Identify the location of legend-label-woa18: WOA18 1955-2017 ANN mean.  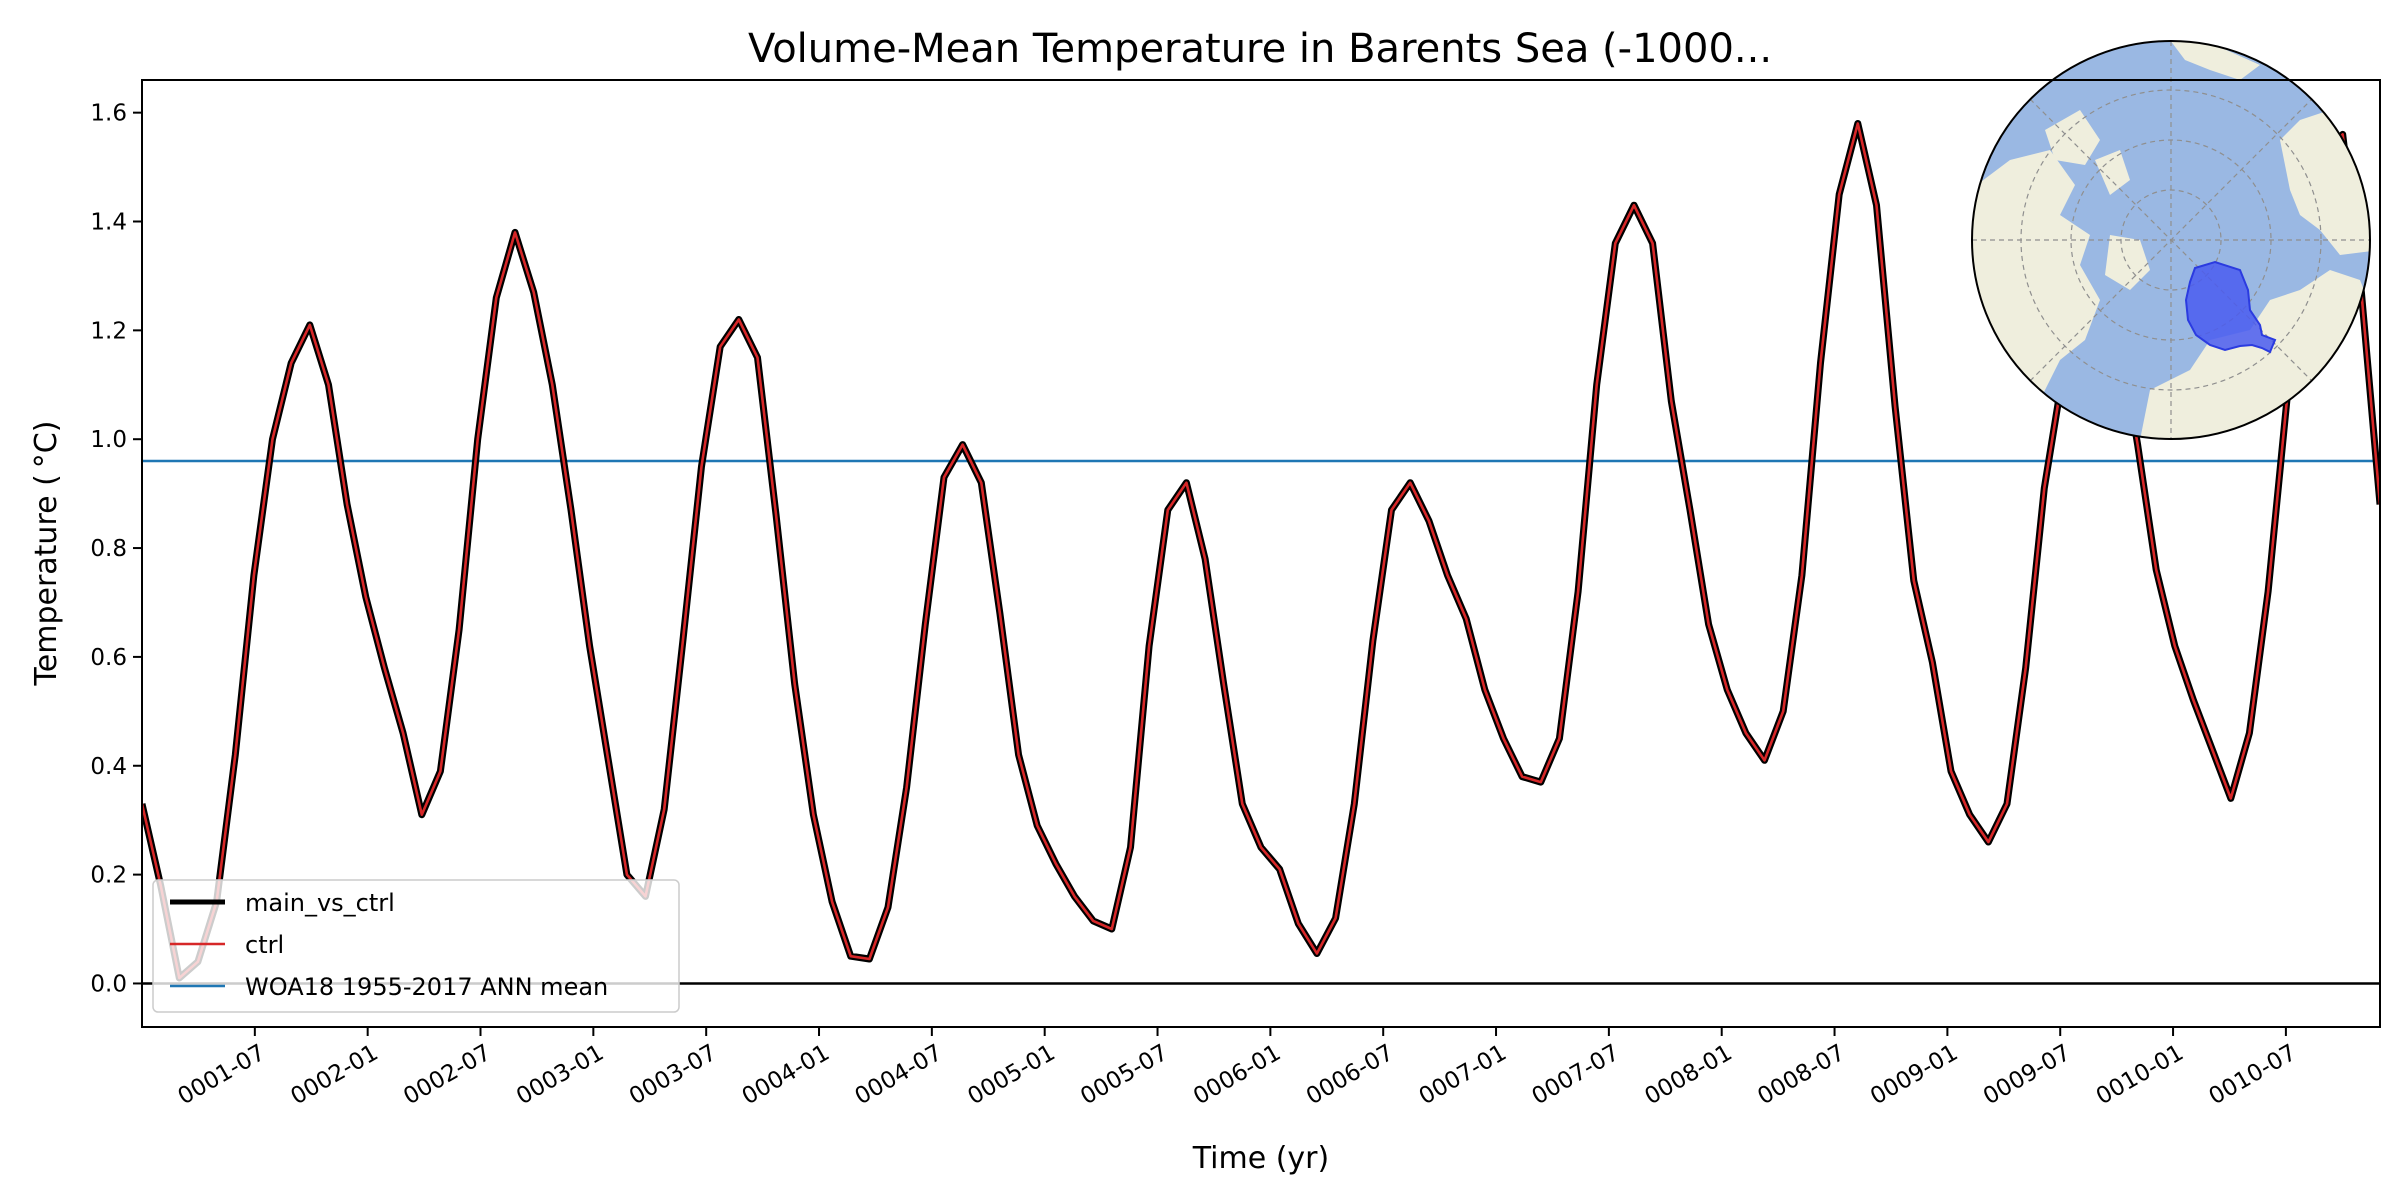
(426, 987).